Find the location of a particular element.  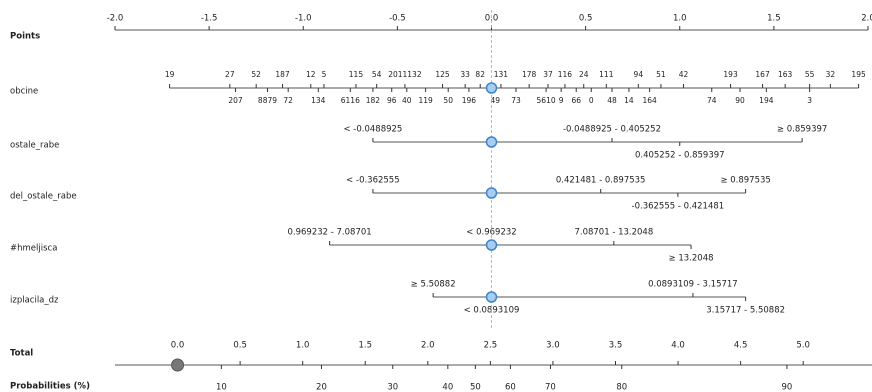

level-label: 115 is located at coordinates (356, 74).